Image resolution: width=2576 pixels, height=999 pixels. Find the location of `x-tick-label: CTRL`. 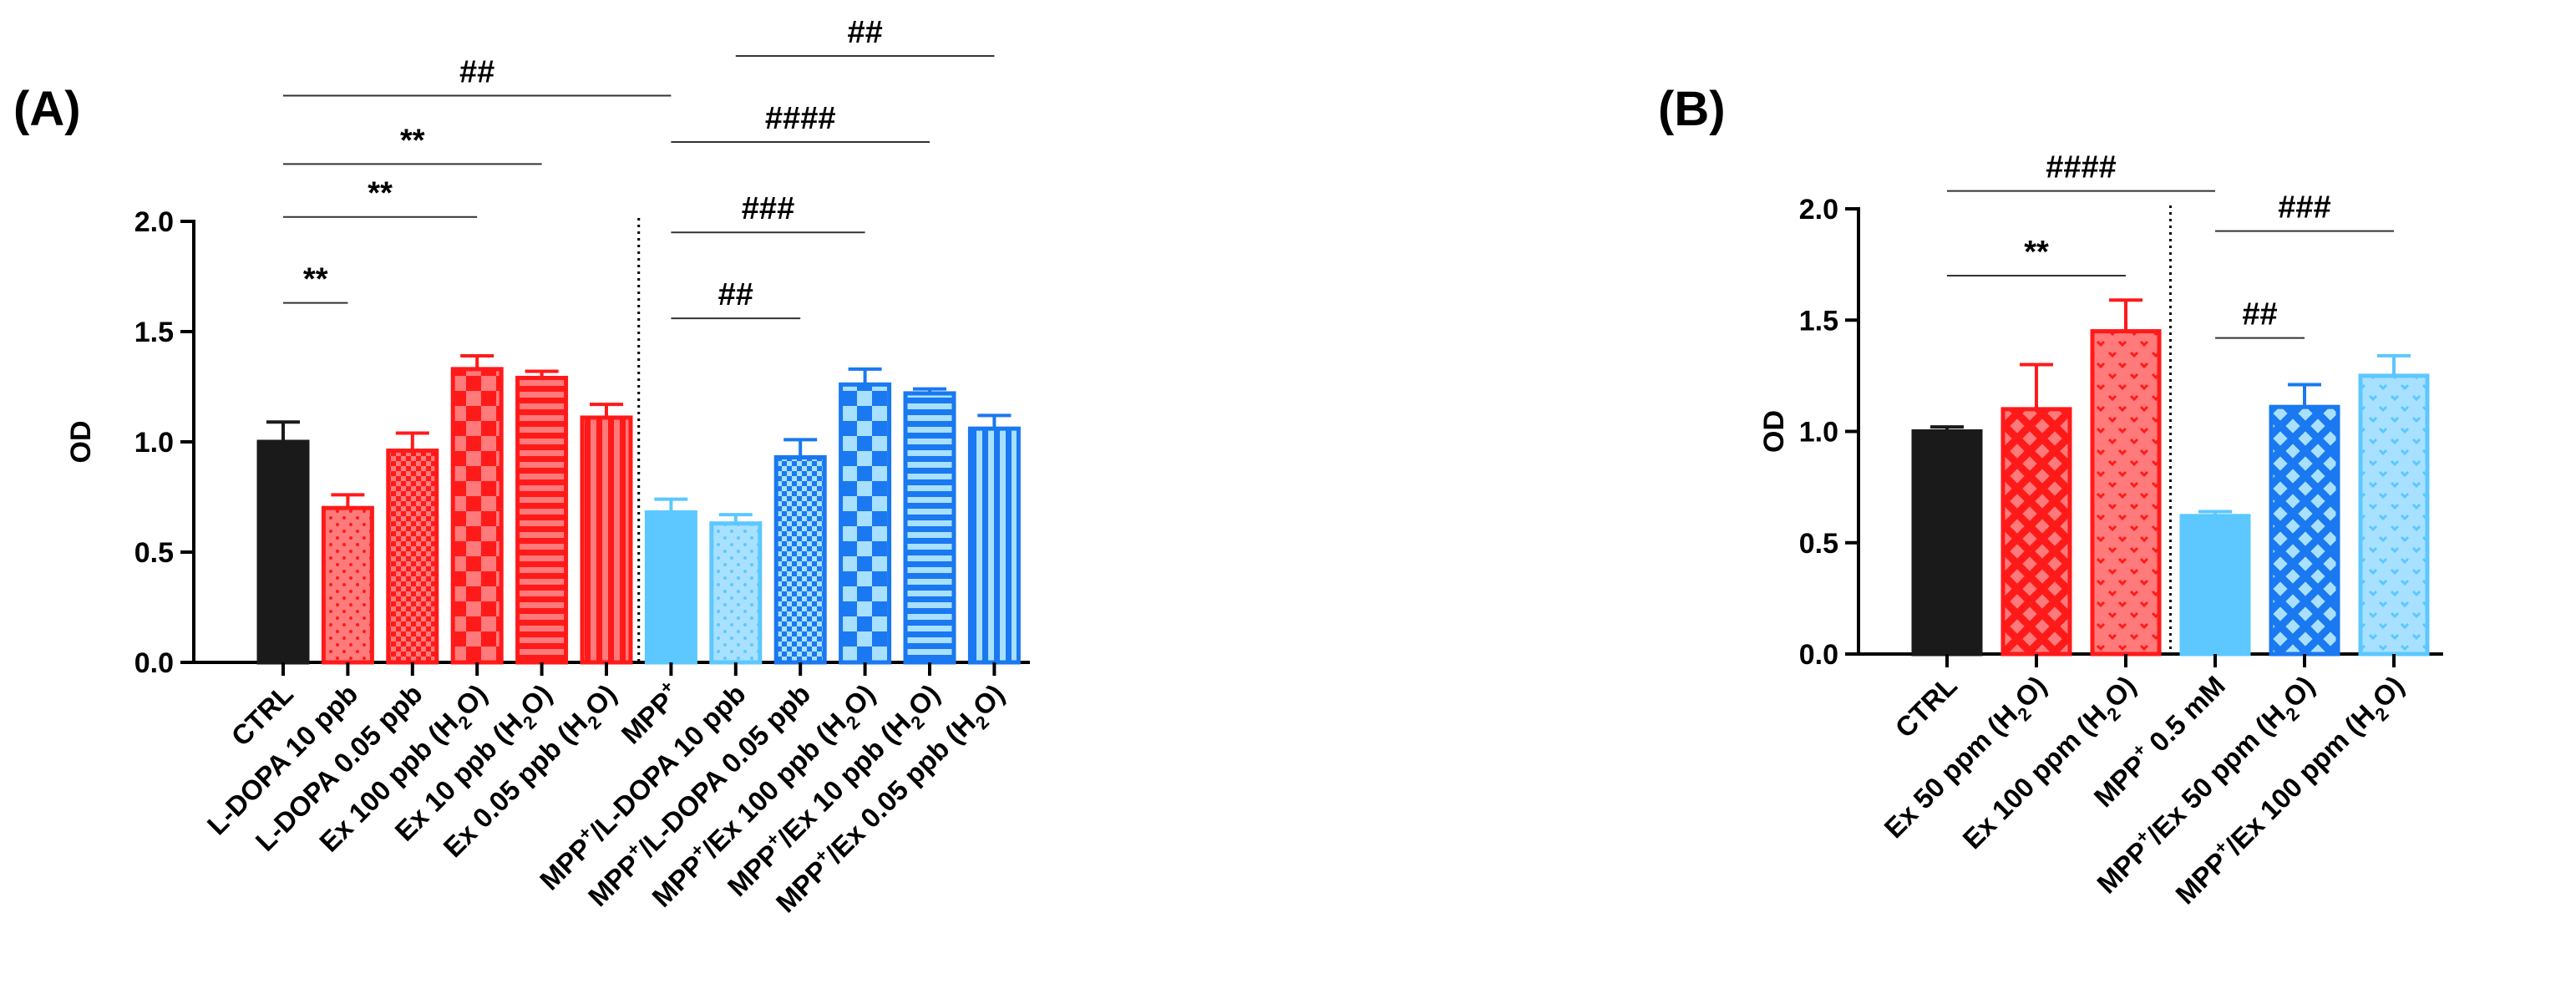

x-tick-label: CTRL is located at coordinates (1926, 707).